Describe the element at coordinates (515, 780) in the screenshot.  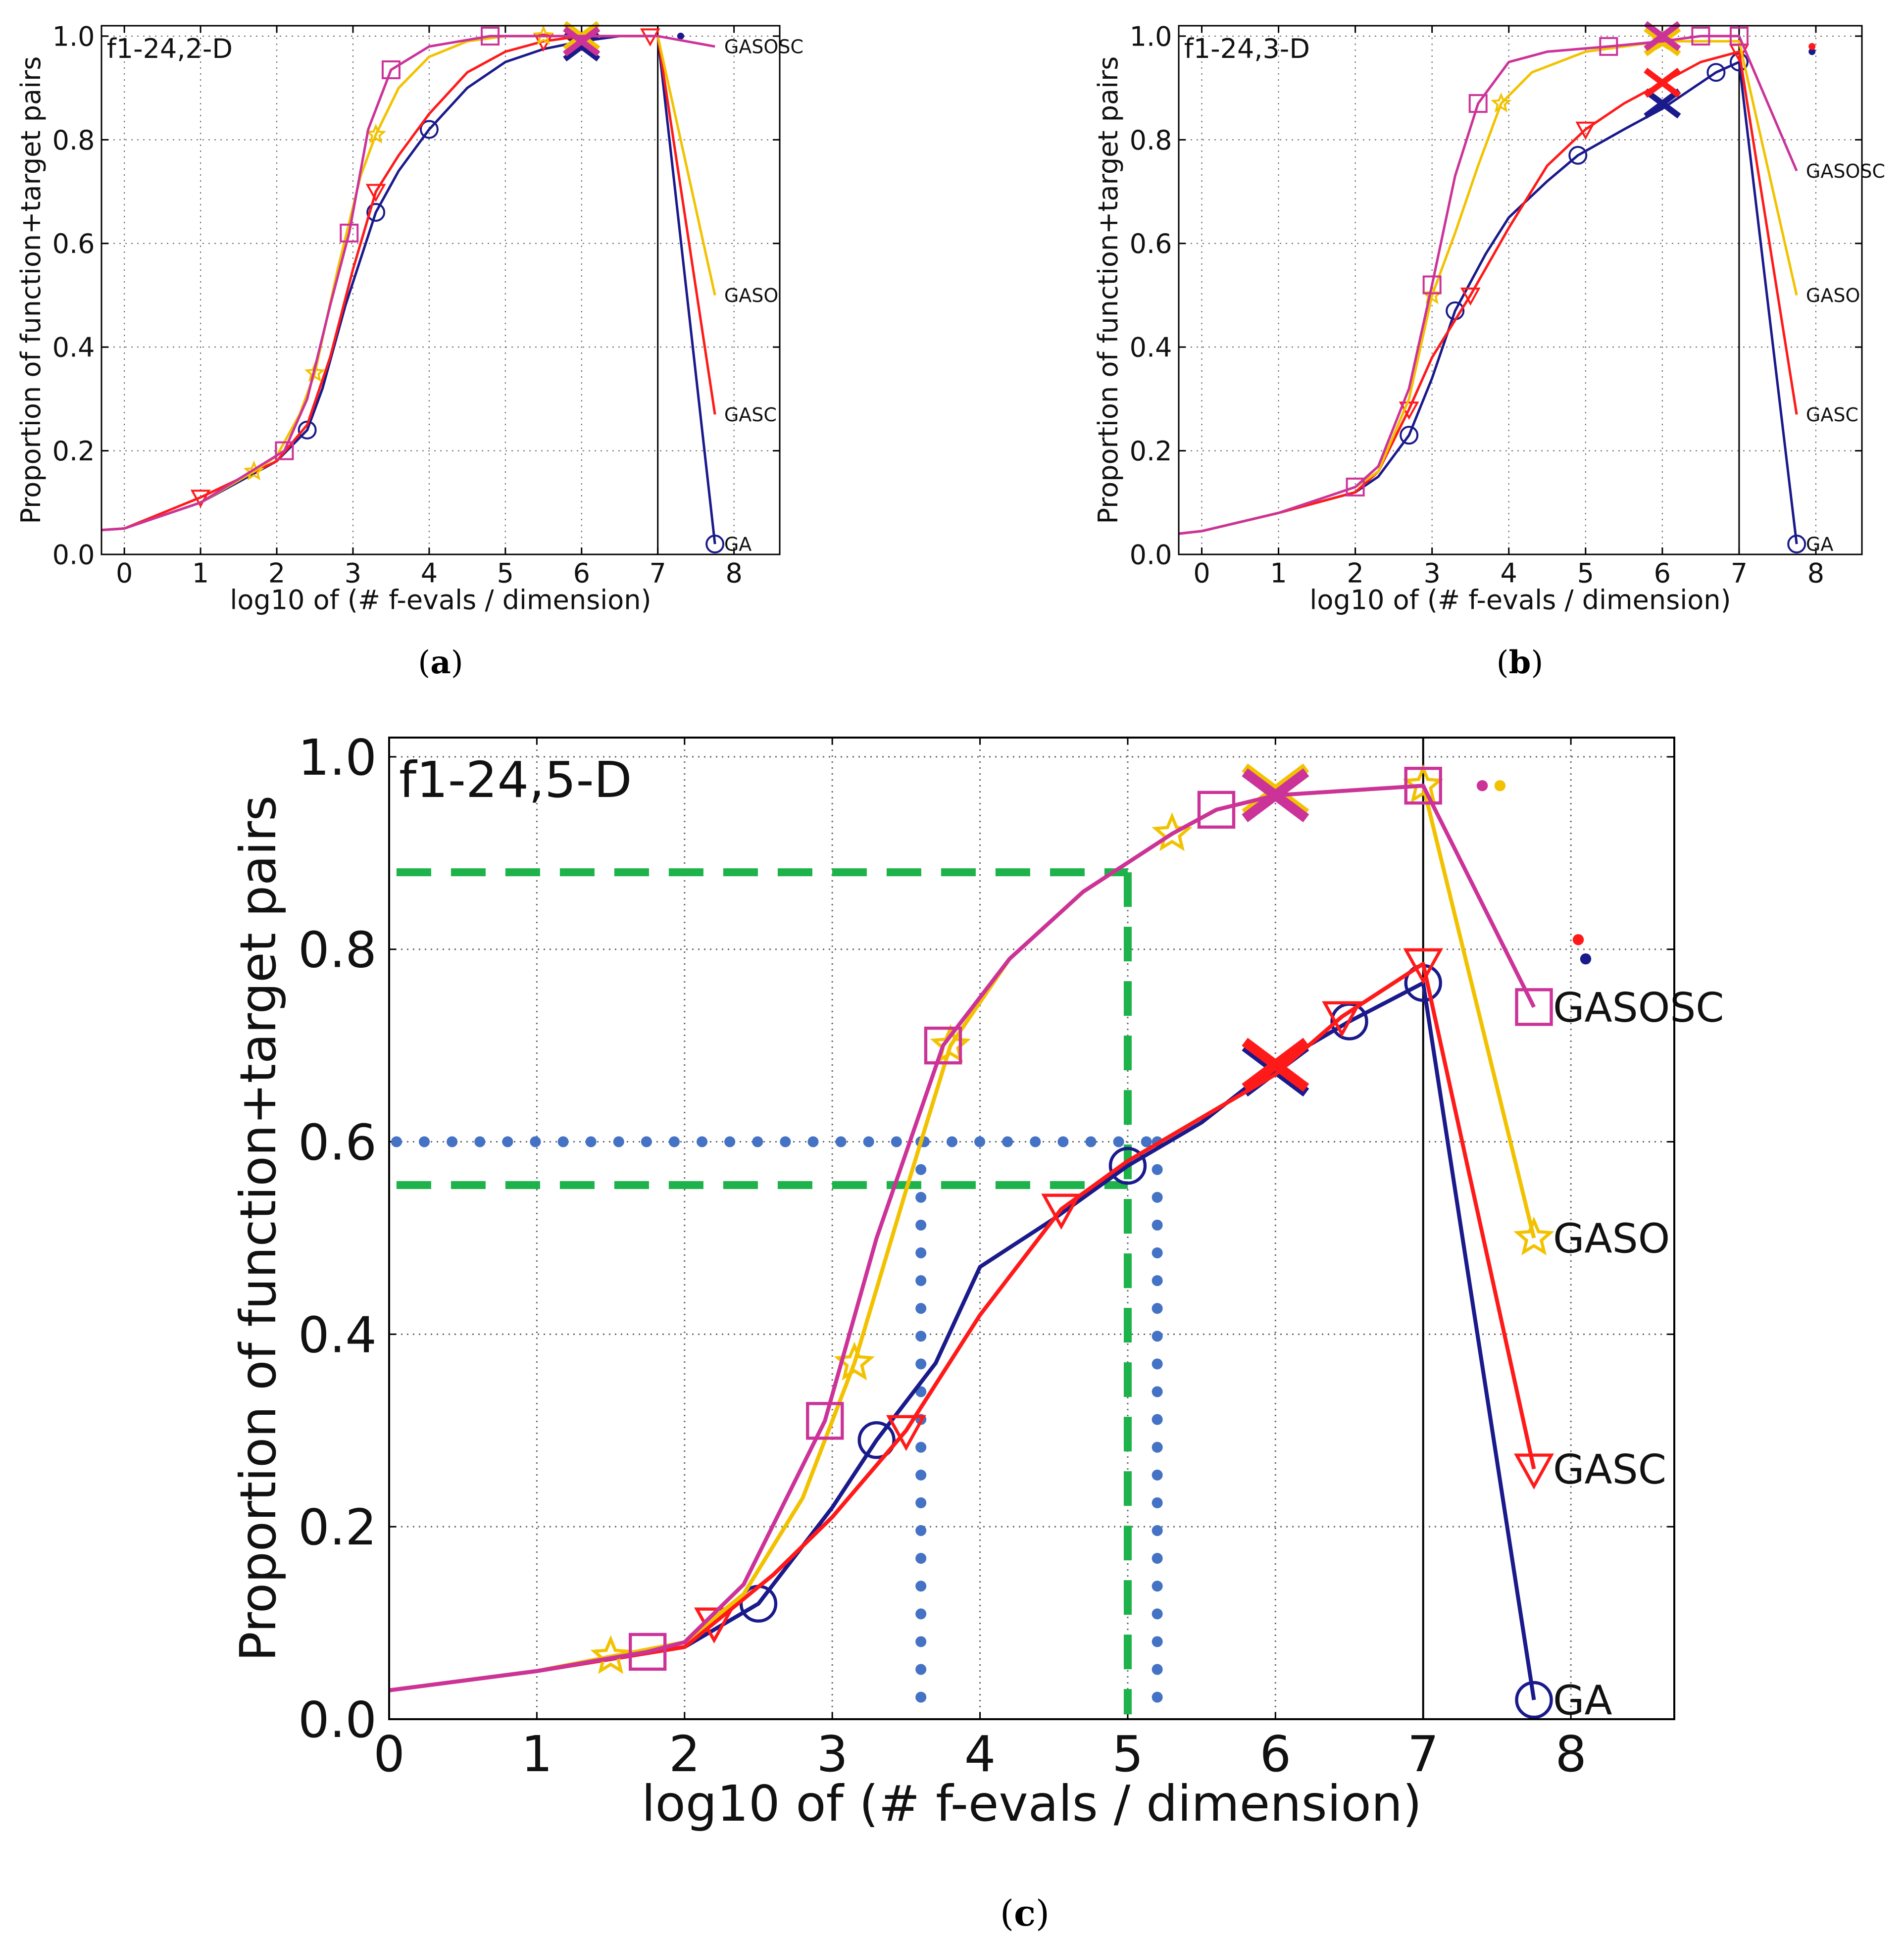
I see `chart-title: f1-24,5-D` at that location.